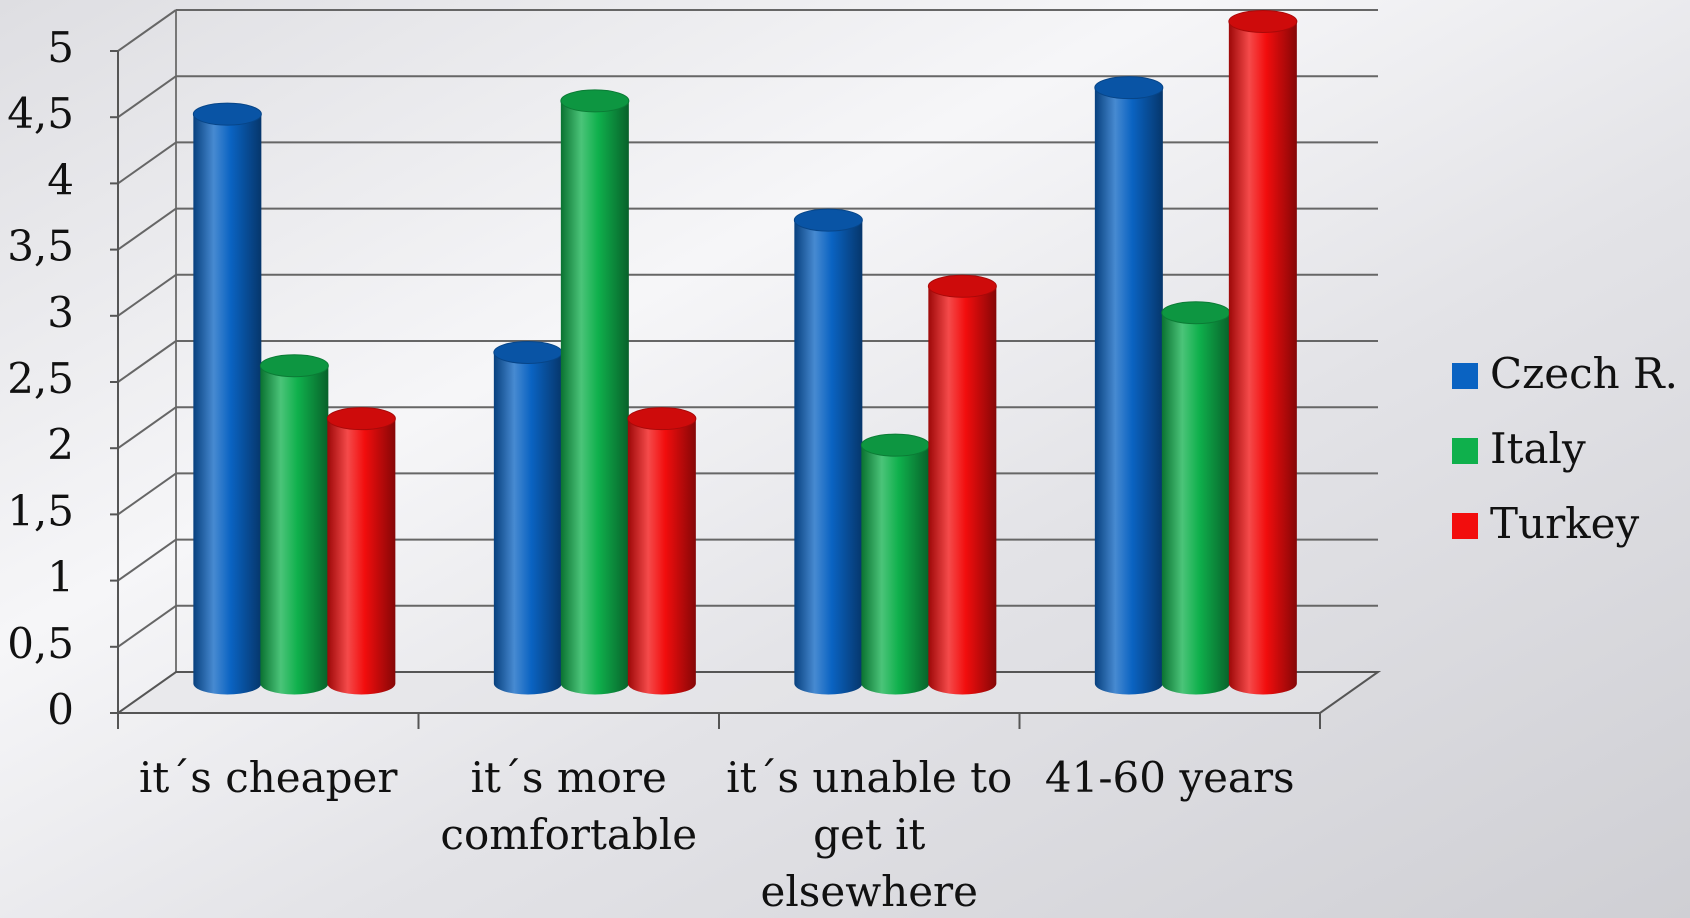 The width and height of the screenshot is (1690, 918). What do you see at coordinates (1170, 777) in the screenshot?
I see `x-tick-label: 41-60 years` at bounding box center [1170, 777].